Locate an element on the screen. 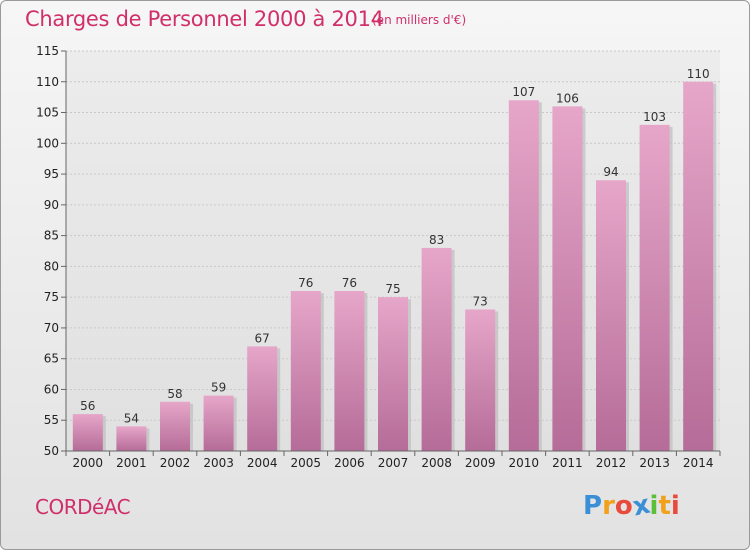  value-label-2006: 76 is located at coordinates (349, 283).